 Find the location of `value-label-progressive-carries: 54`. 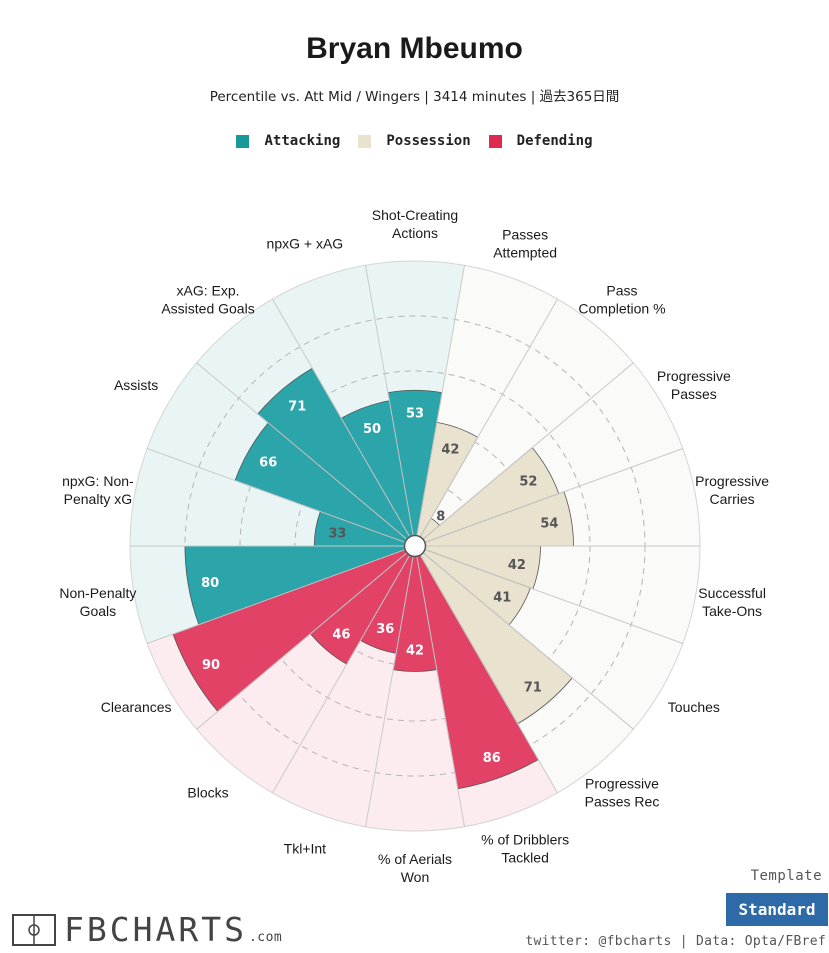

value-label-progressive-carries: 54 is located at coordinates (549, 523).